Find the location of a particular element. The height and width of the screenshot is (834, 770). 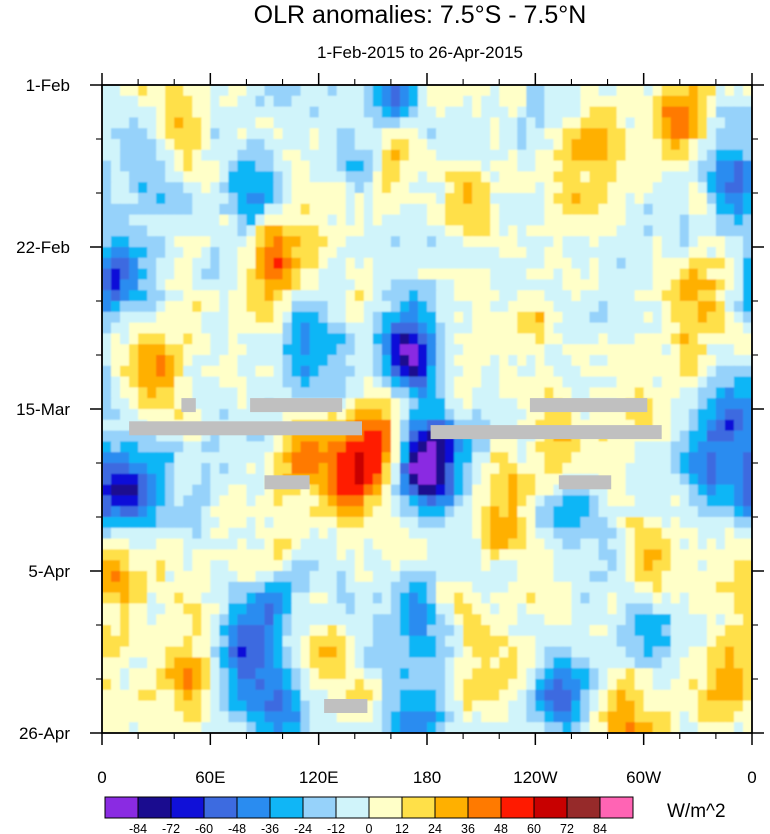

colorbar-tick-label: 48 is located at coordinates (501, 828).